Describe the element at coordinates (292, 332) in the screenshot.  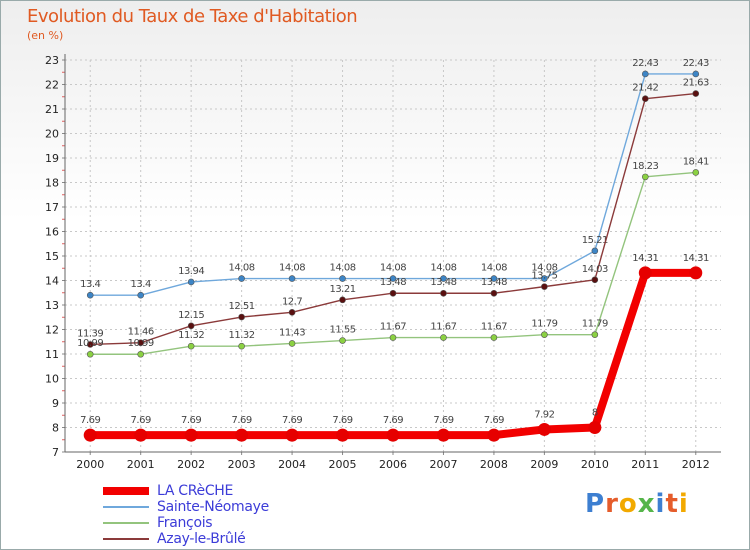
I see `data-label: 11.43` at that location.